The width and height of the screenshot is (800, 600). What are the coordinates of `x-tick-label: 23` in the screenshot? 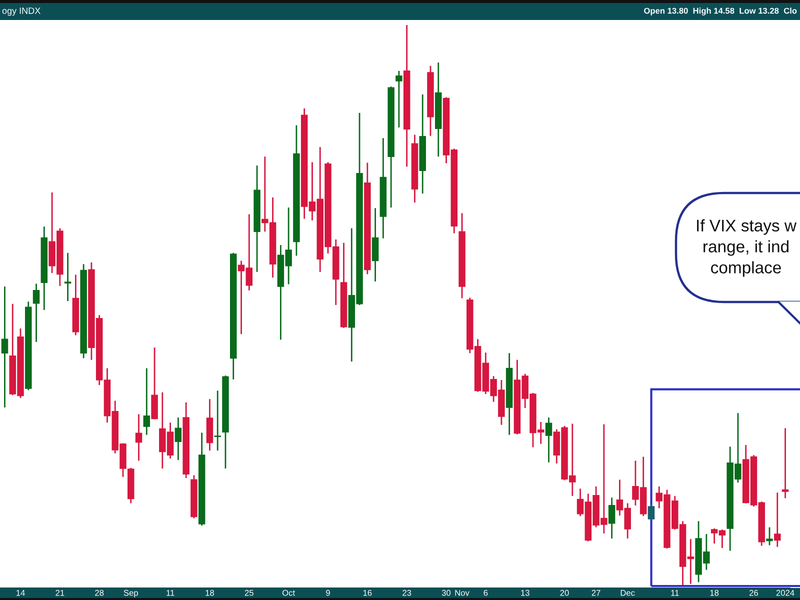 It's located at (407, 593).